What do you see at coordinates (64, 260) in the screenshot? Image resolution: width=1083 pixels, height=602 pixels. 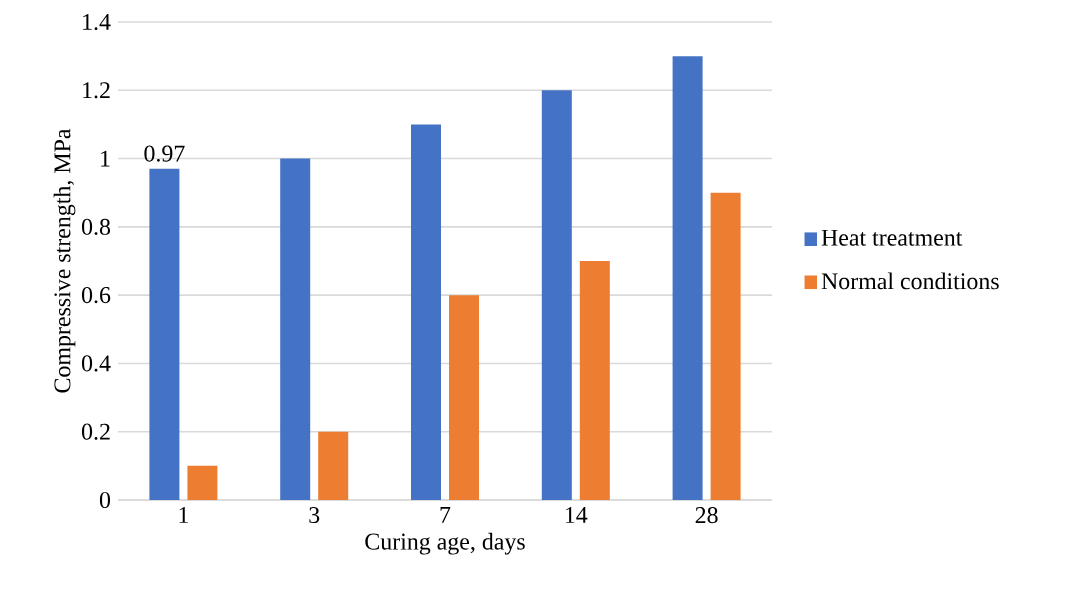 I see `y-axis-title: Compressive strength, MPa` at bounding box center [64, 260].